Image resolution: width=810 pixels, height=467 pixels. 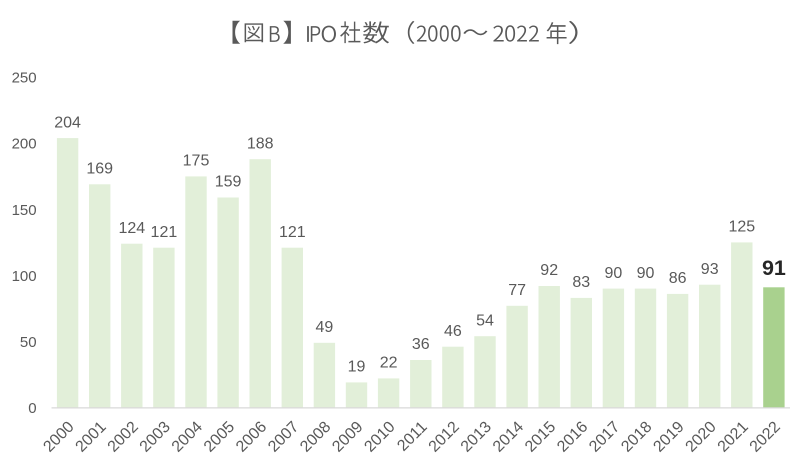 What do you see at coordinates (421, 344) in the screenshot?
I see `svg-text: 36` at bounding box center [421, 344].